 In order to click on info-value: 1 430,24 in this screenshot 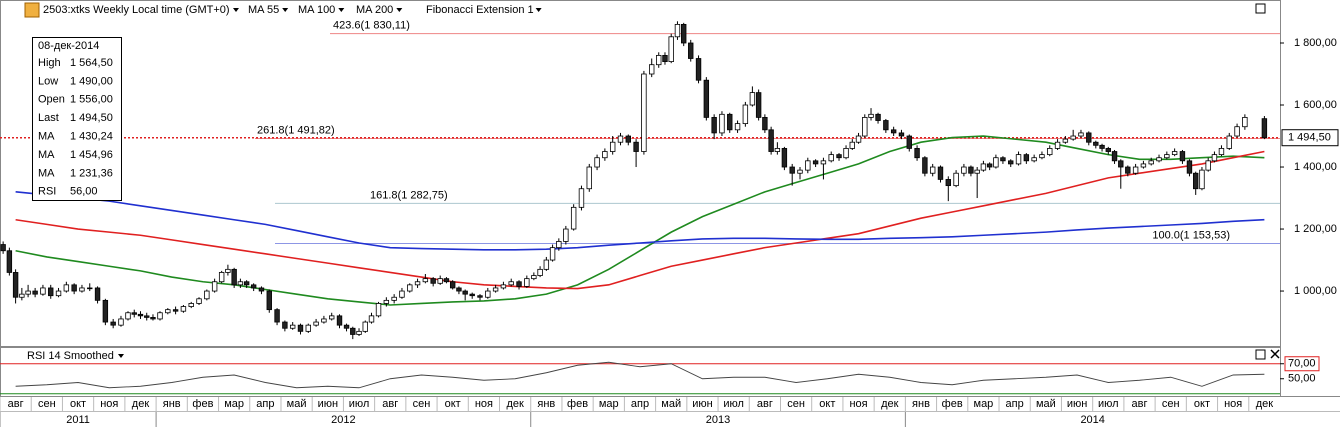, I will do `click(91, 137)`.